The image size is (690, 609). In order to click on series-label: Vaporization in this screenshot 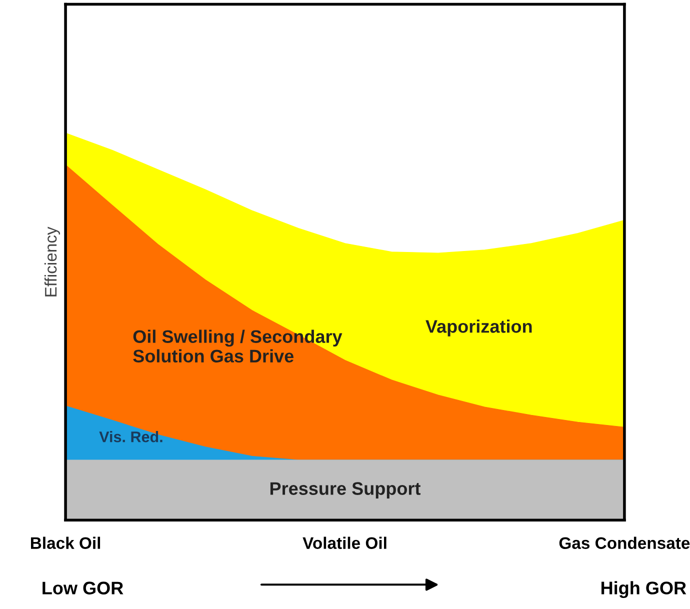, I will do `click(479, 328)`.